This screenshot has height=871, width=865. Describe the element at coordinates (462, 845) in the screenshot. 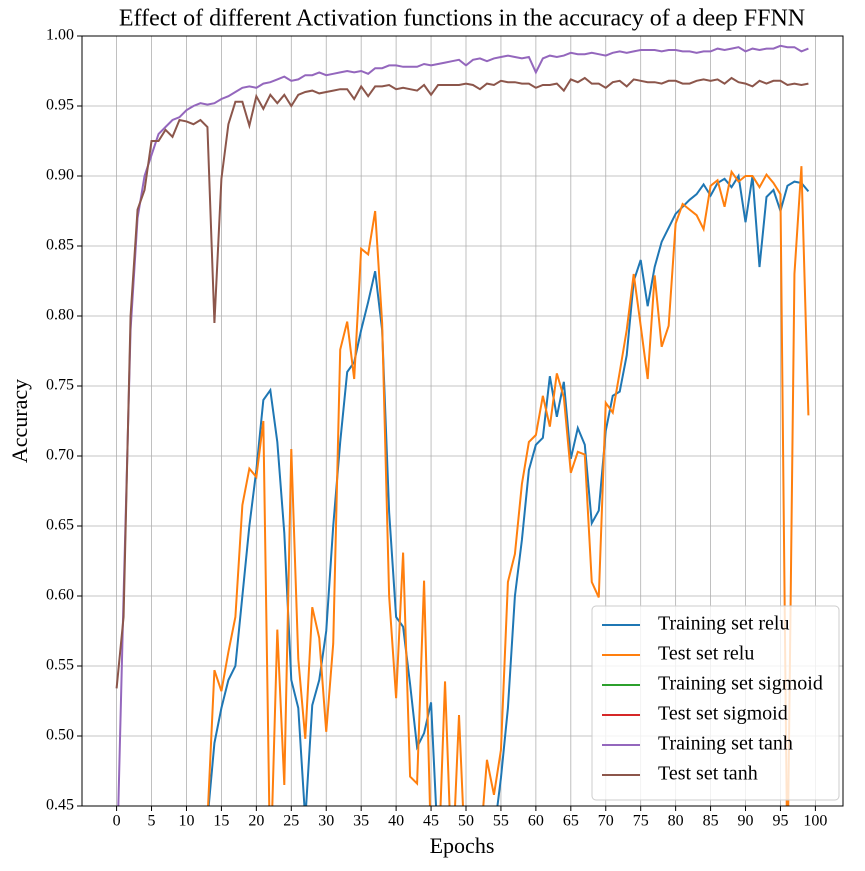

I see `x-axis-label: Epochs` at that location.